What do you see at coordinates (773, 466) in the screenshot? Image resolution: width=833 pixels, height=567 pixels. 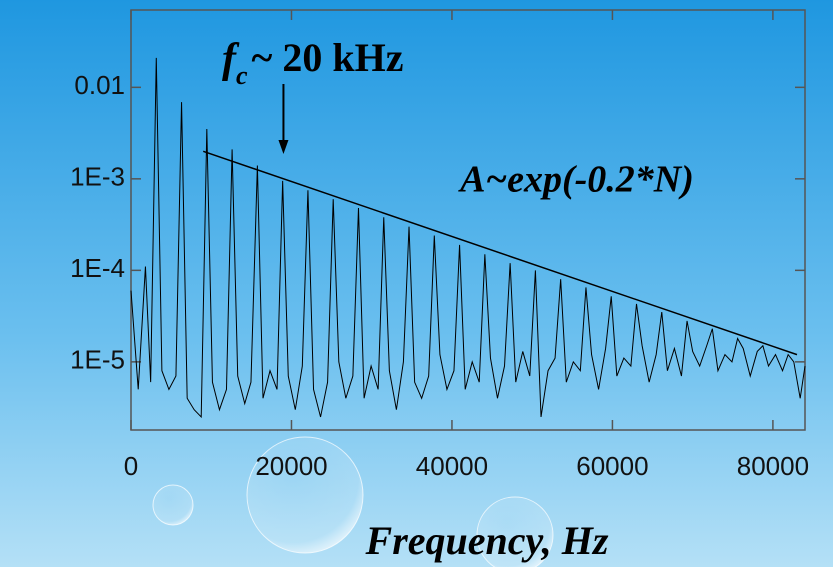 I see `x-tick-label: 80000` at bounding box center [773, 466].